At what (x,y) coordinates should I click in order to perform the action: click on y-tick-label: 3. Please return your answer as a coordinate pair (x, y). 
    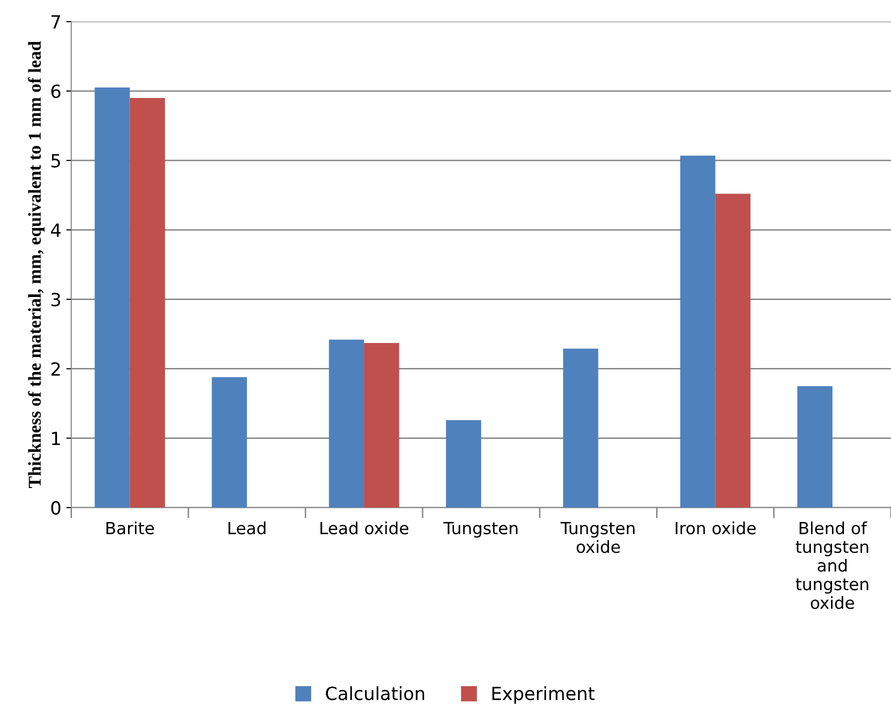
    Looking at the image, I should click on (55, 299).